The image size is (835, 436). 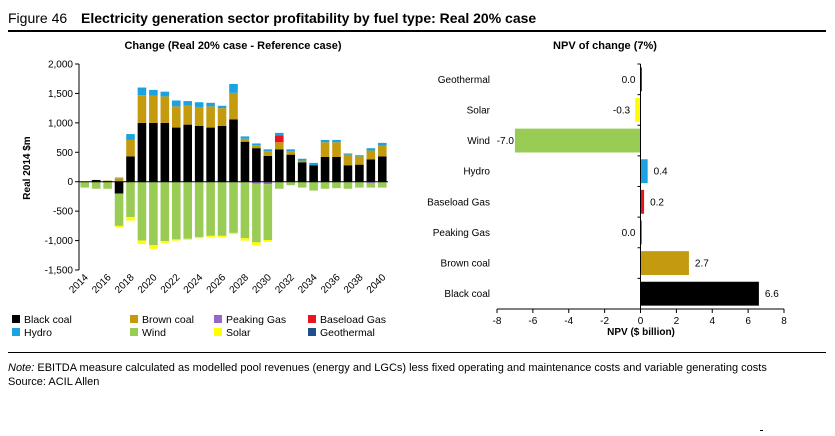 What do you see at coordinates (377, 284) in the screenshot?
I see `left-x-tick-label: 2040` at bounding box center [377, 284].